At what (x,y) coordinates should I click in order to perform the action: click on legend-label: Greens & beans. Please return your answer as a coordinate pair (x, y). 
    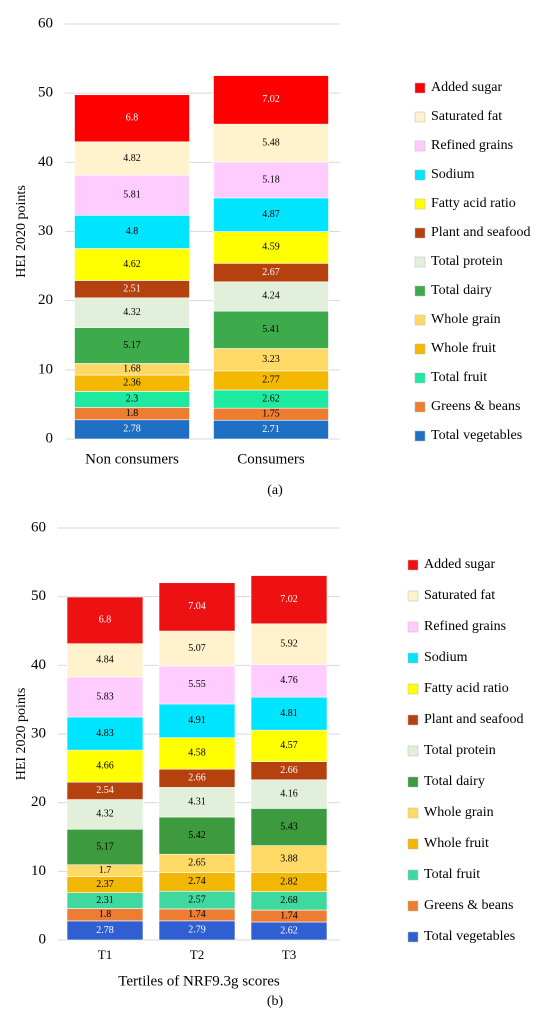
    Looking at the image, I should click on (468, 905).